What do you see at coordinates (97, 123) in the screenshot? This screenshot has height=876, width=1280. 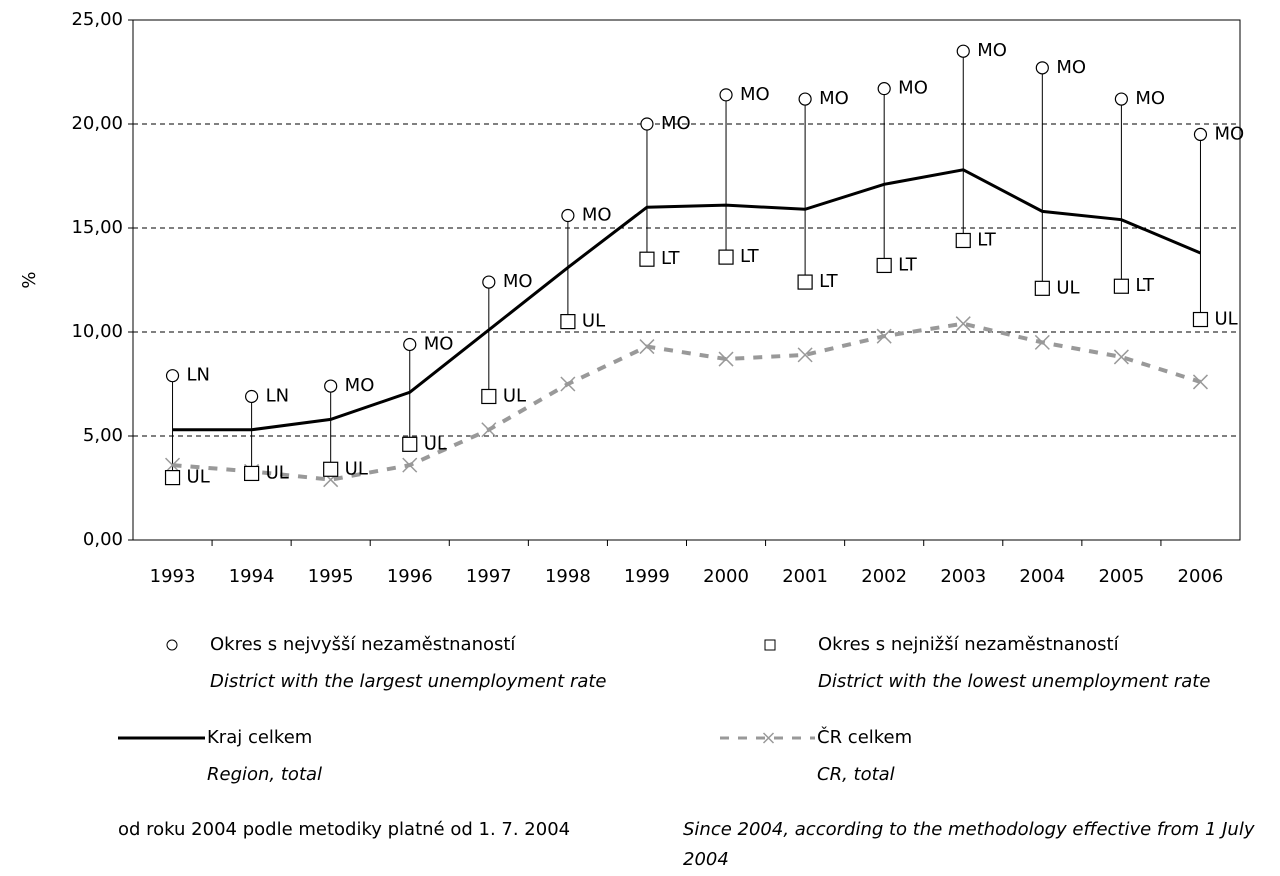 I see `y-tick-label: 20,00` at bounding box center [97, 123].